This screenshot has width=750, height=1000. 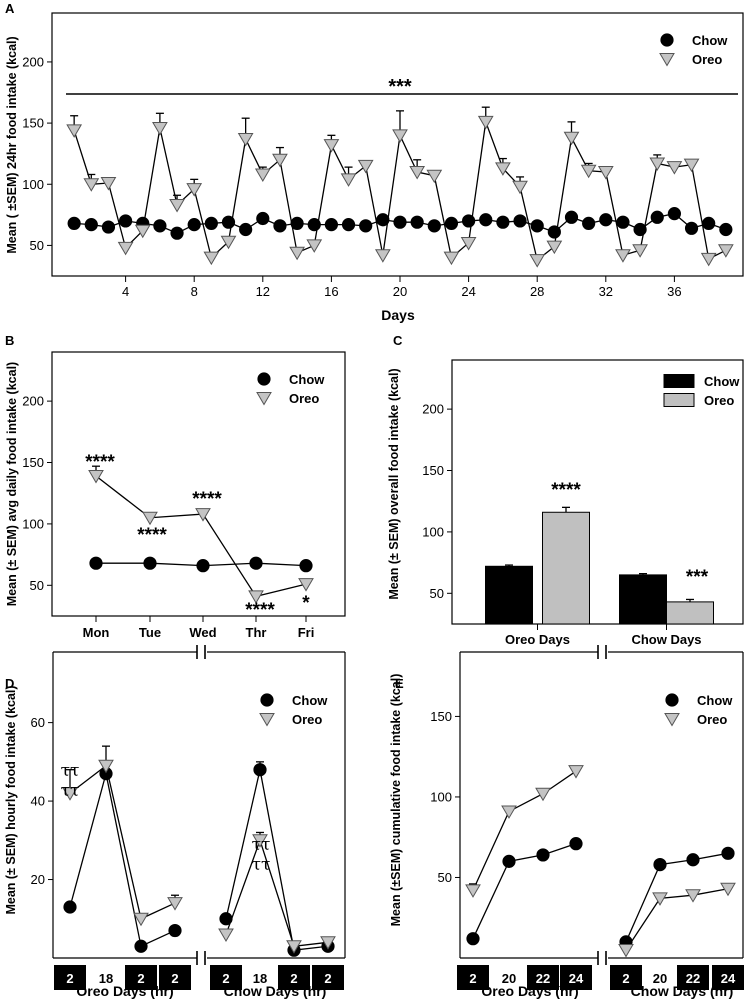 What do you see at coordinates (331, 291) in the screenshot?
I see `panel-a-xtick-label: 16` at bounding box center [331, 291].